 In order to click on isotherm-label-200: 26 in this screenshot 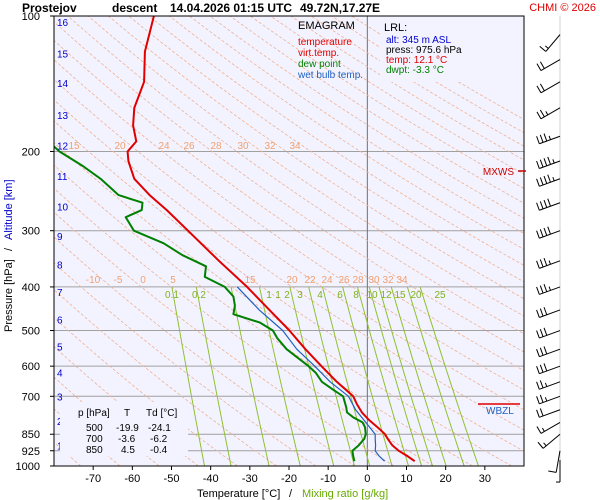, I will do `click(189, 146)`.